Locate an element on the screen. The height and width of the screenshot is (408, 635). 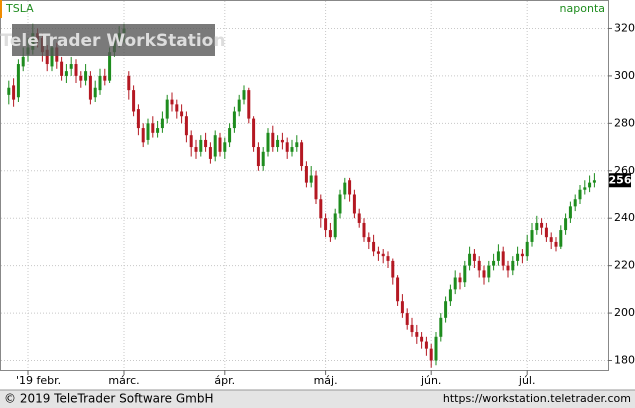
watermark-box is located at coordinates (113, 40).